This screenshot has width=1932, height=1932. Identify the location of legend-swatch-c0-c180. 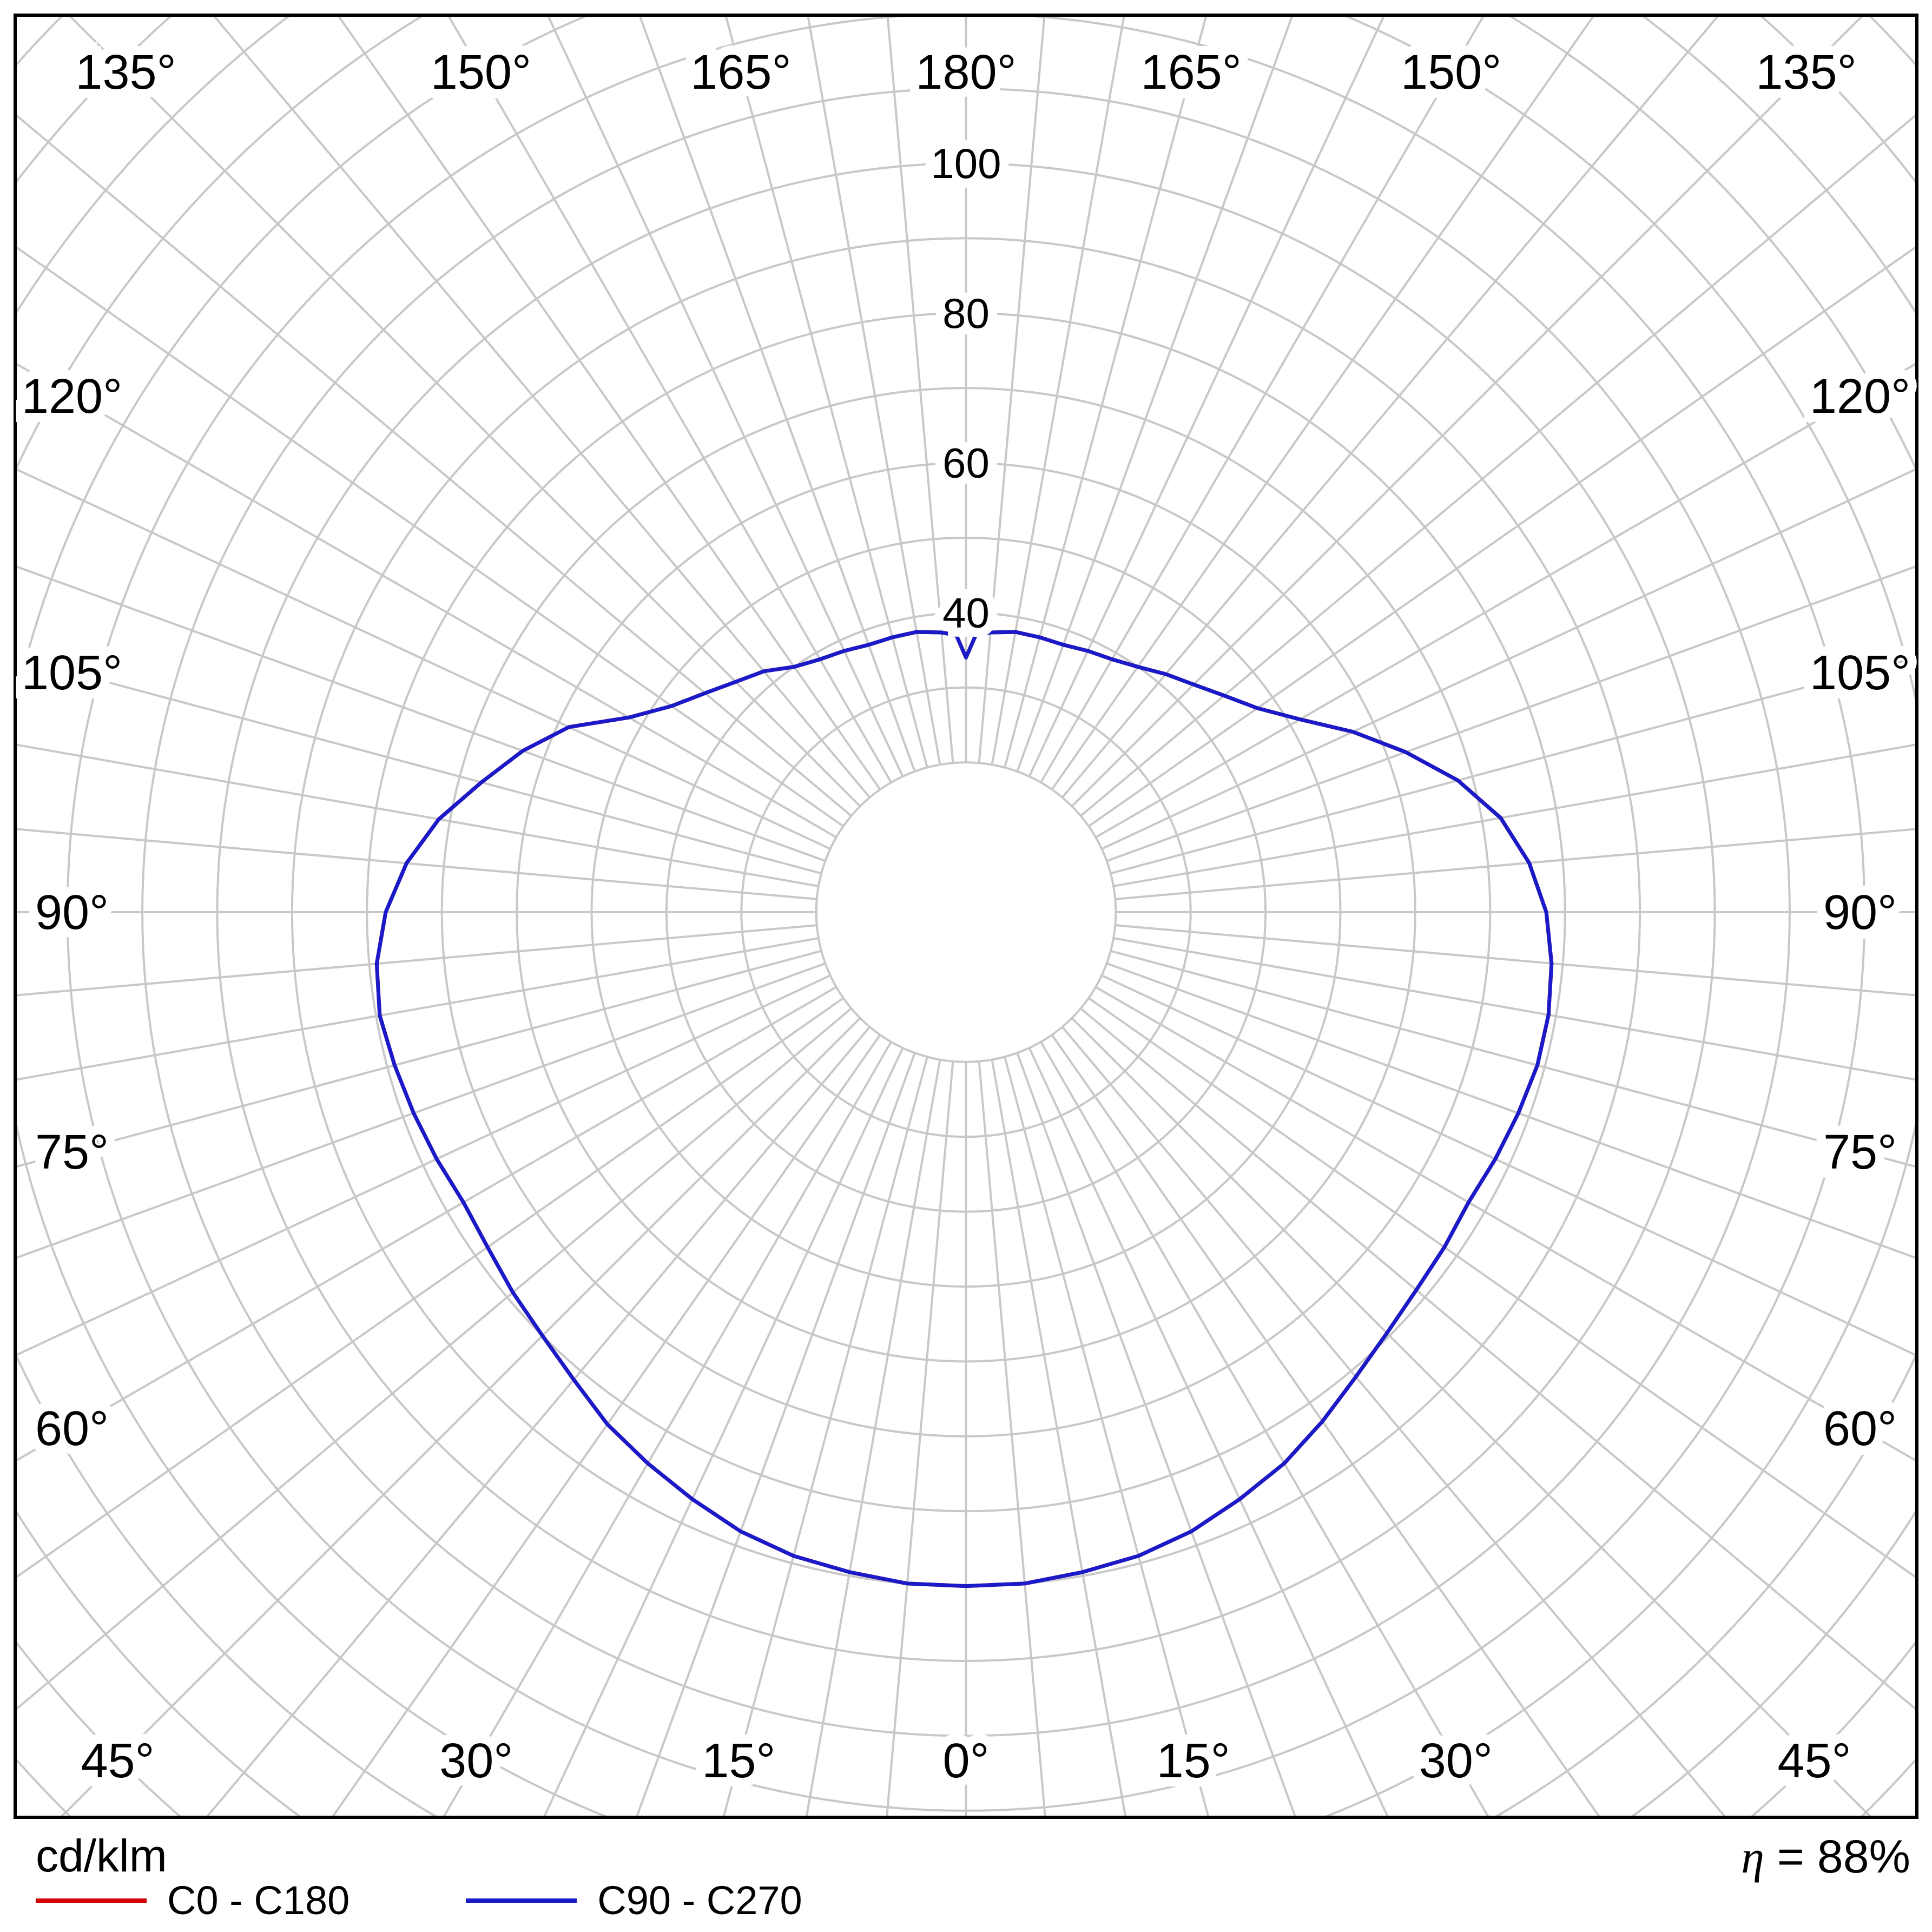
(91, 1900).